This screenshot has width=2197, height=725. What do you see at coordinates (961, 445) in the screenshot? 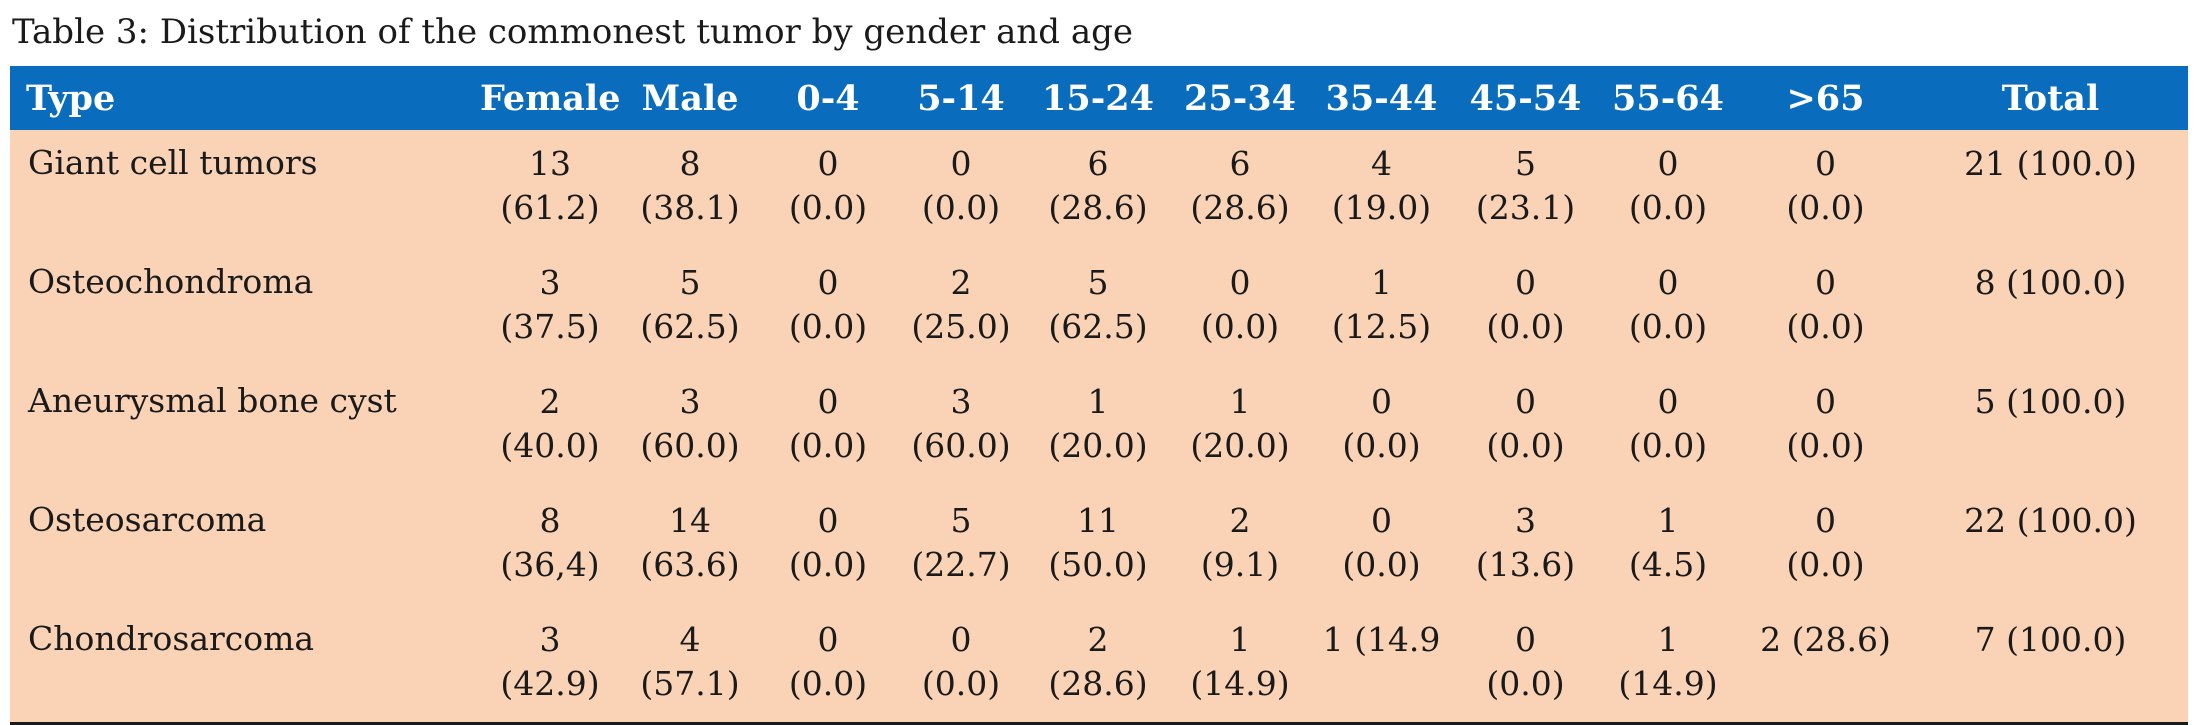
I see `cell-percent: (60.0)` at bounding box center [961, 445].